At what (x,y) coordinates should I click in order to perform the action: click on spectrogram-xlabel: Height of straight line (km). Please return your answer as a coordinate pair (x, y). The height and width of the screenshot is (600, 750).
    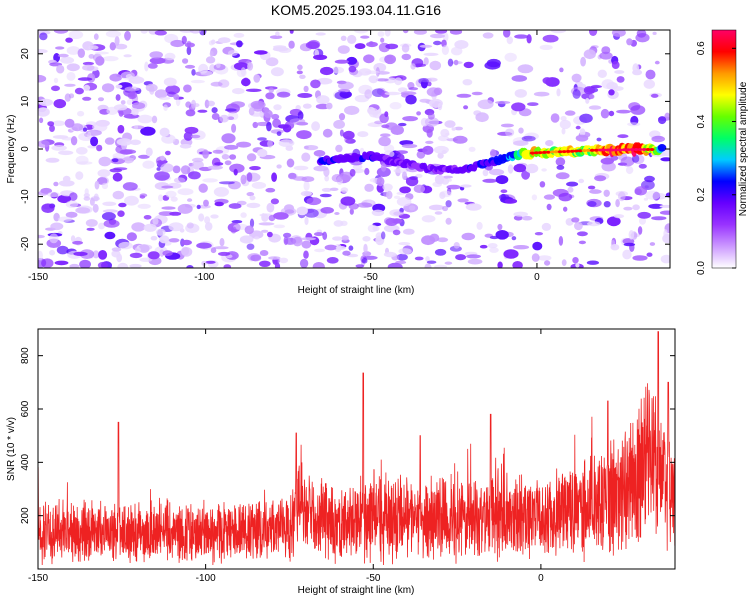
    Looking at the image, I should click on (356, 290).